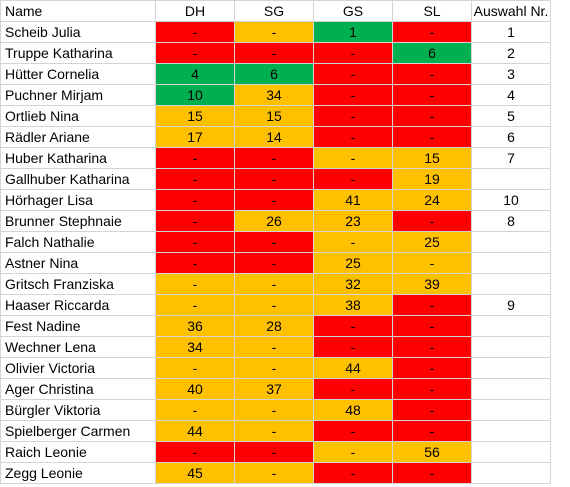 Image resolution: width=570 pixels, height=487 pixels. What do you see at coordinates (274, 137) in the screenshot?
I see `cell-sg: 14` at bounding box center [274, 137].